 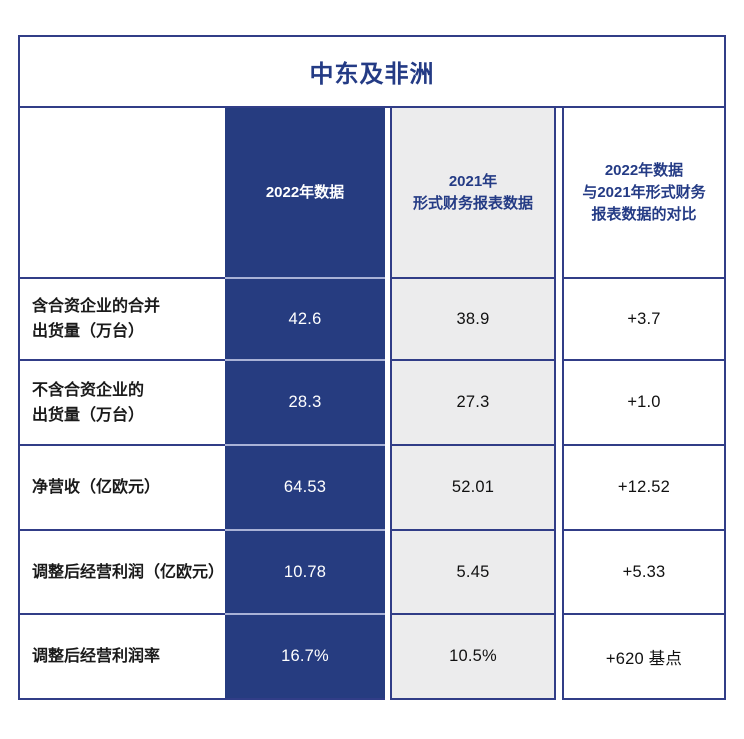 I want to click on value-2021: 27.3, so click(x=473, y=401).